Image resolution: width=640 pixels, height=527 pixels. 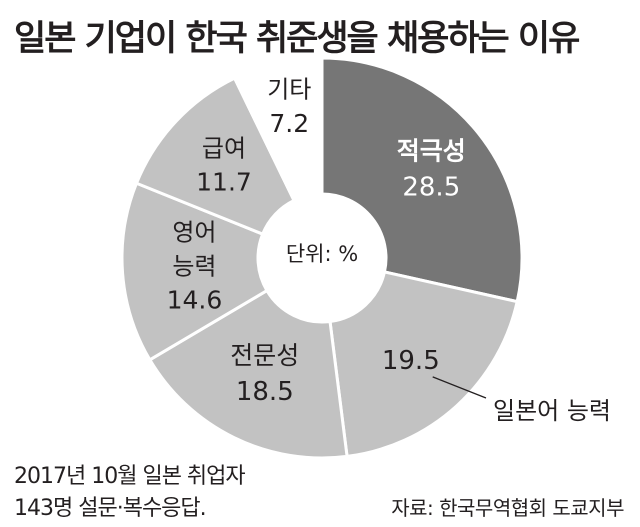 What do you see at coordinates (265, 392) in the screenshot?
I see `slice-3-value: 18.5` at bounding box center [265, 392].